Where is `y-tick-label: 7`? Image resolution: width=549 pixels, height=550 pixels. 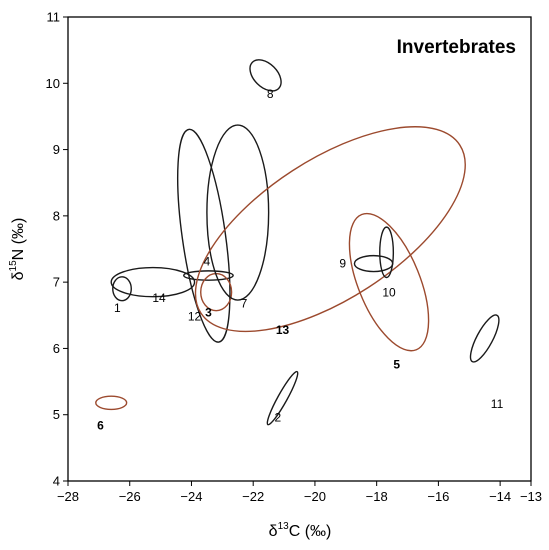 y-tick-label: 7 is located at coordinates (56, 282).